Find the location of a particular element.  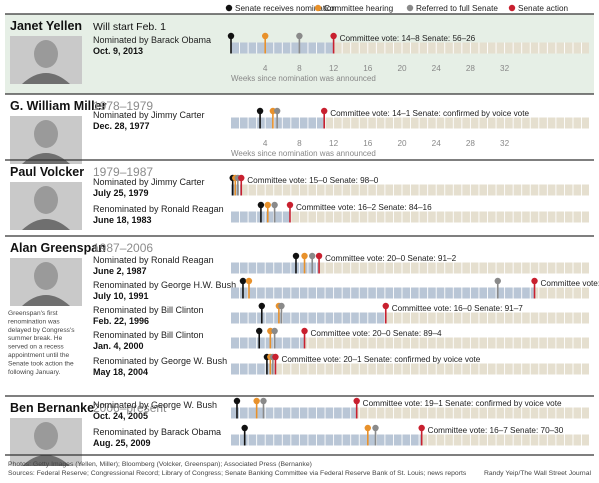

legend-label: Senate action is located at coordinates (543, 8).